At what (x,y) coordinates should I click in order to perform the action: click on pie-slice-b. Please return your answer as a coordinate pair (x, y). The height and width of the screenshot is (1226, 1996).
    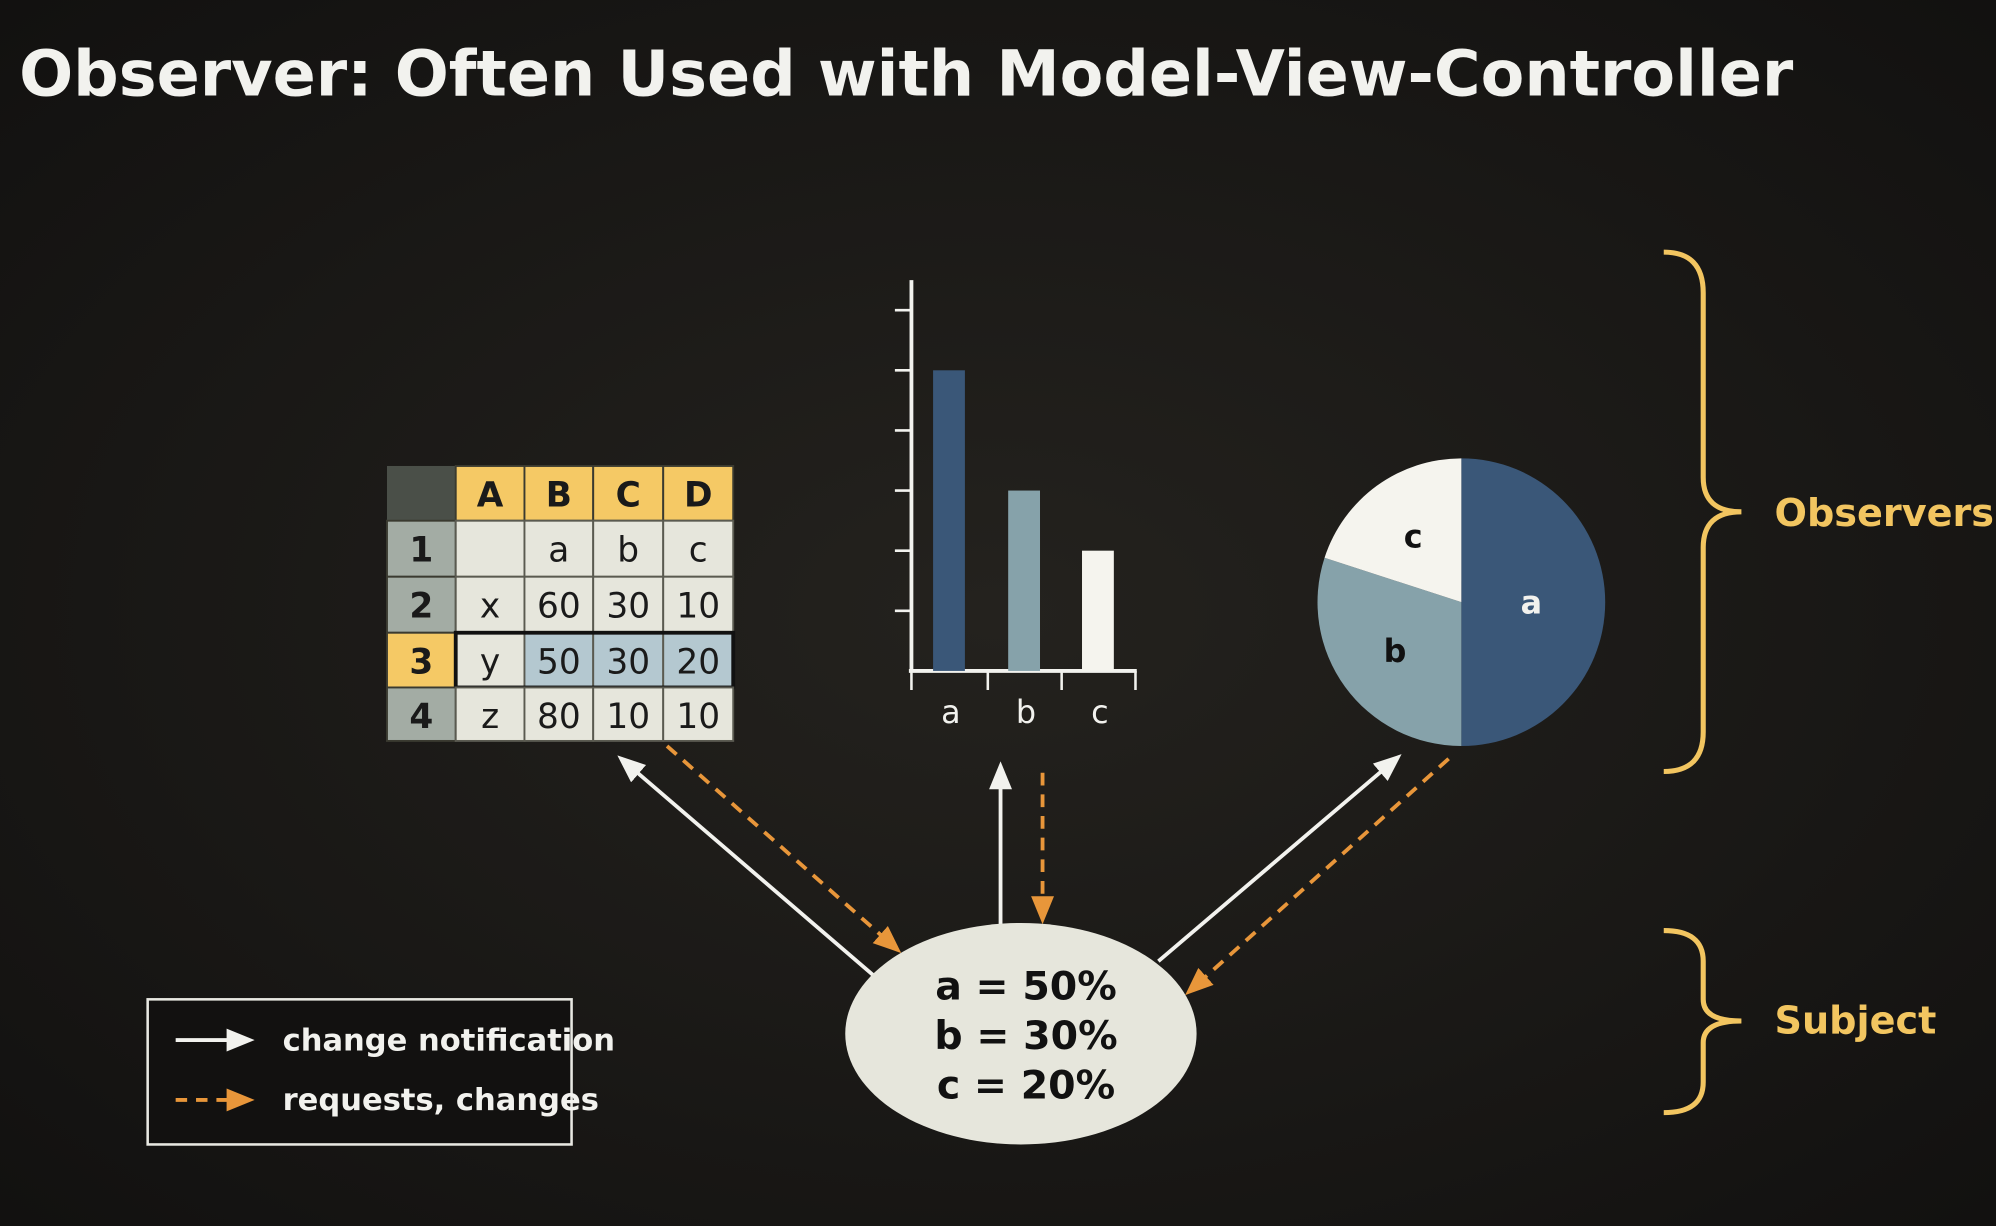
    Looking at the image, I should click on (1389, 652).